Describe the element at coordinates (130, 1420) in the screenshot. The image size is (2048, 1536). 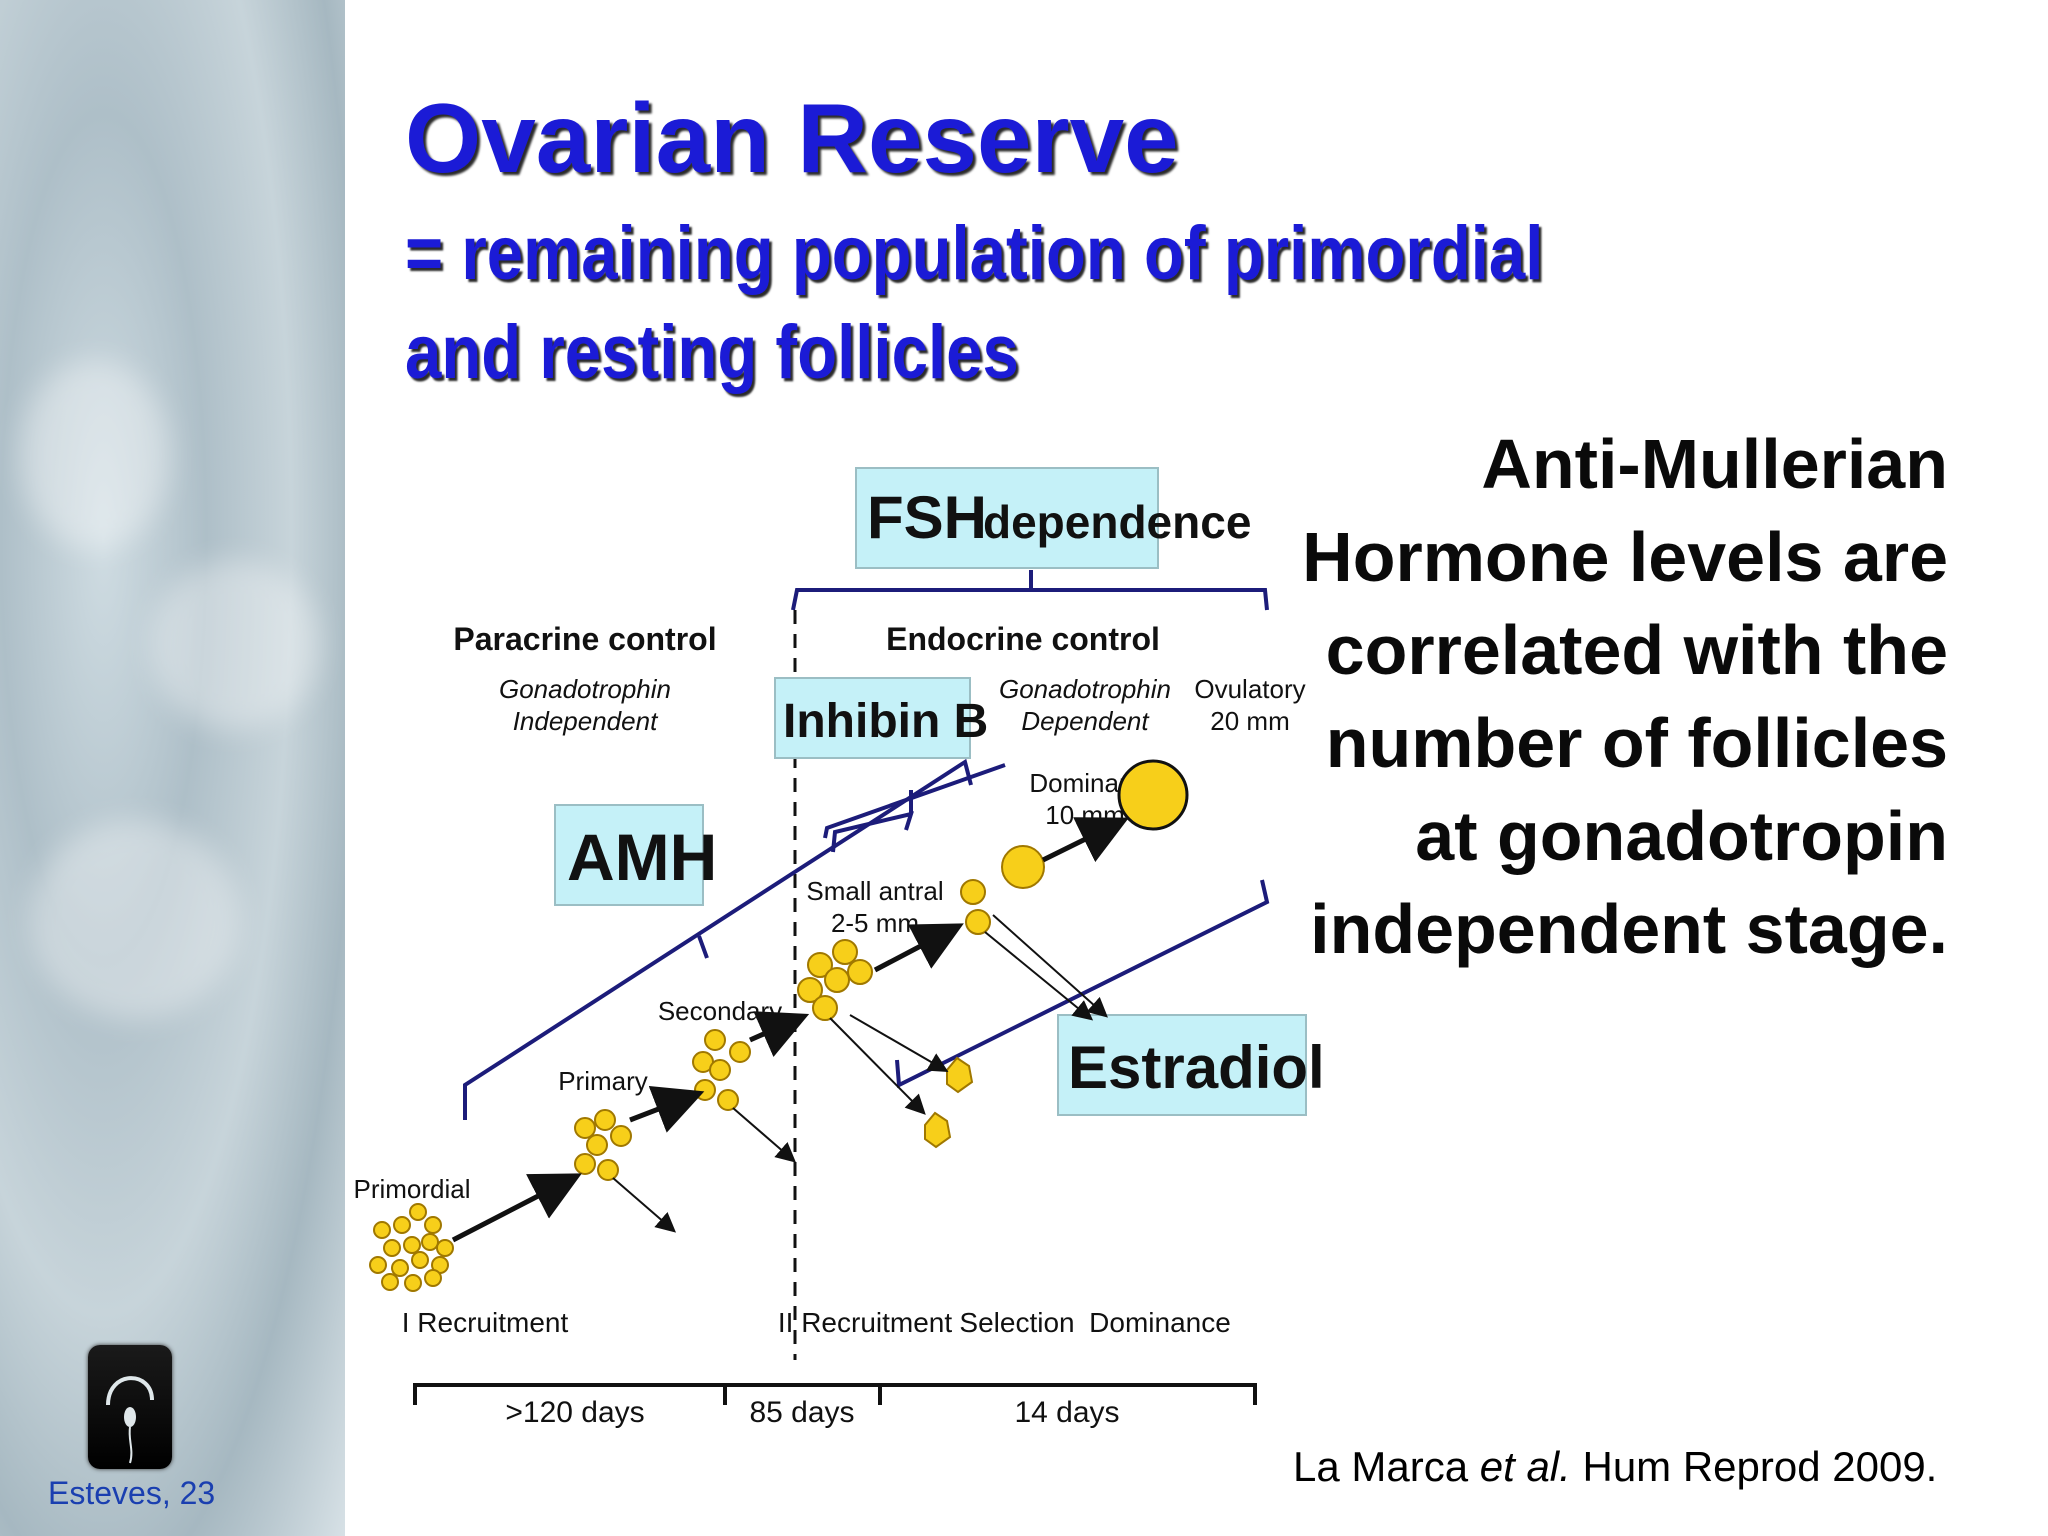
I see `logo-icon` at that location.